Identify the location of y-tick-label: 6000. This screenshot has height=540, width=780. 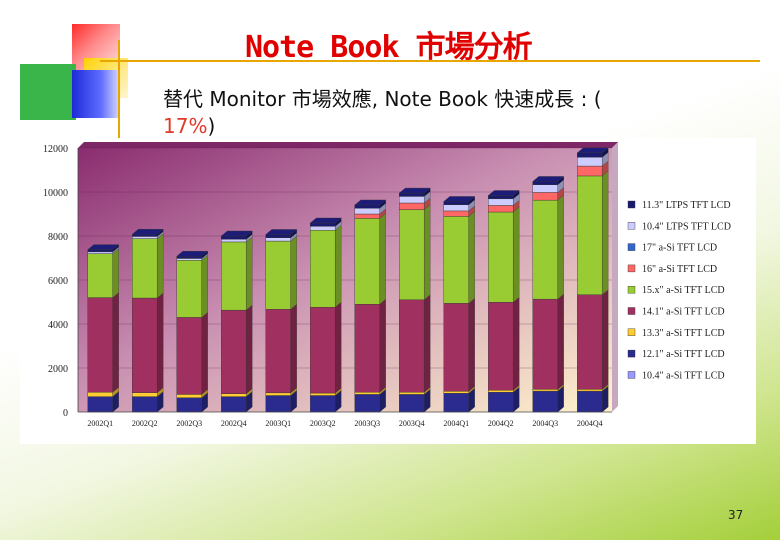
(58, 281).